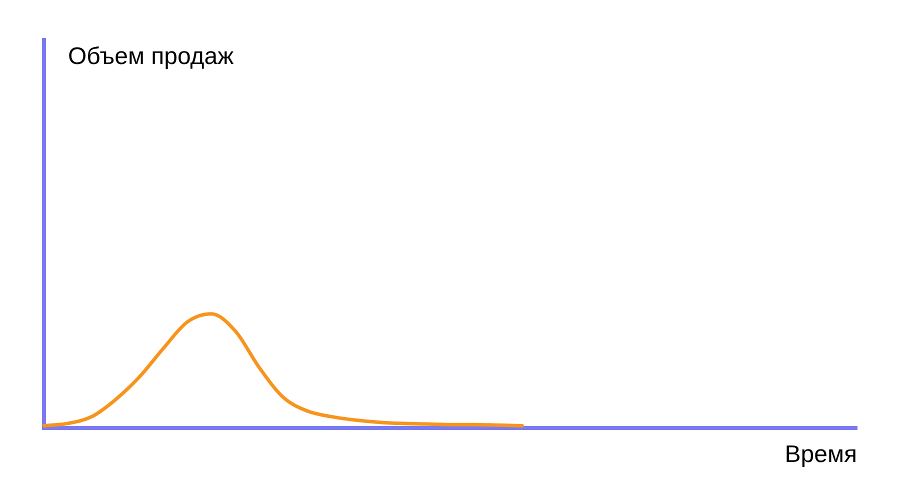  What do you see at coordinates (151, 56) in the screenshot?
I see `text: Объем продаж` at bounding box center [151, 56].